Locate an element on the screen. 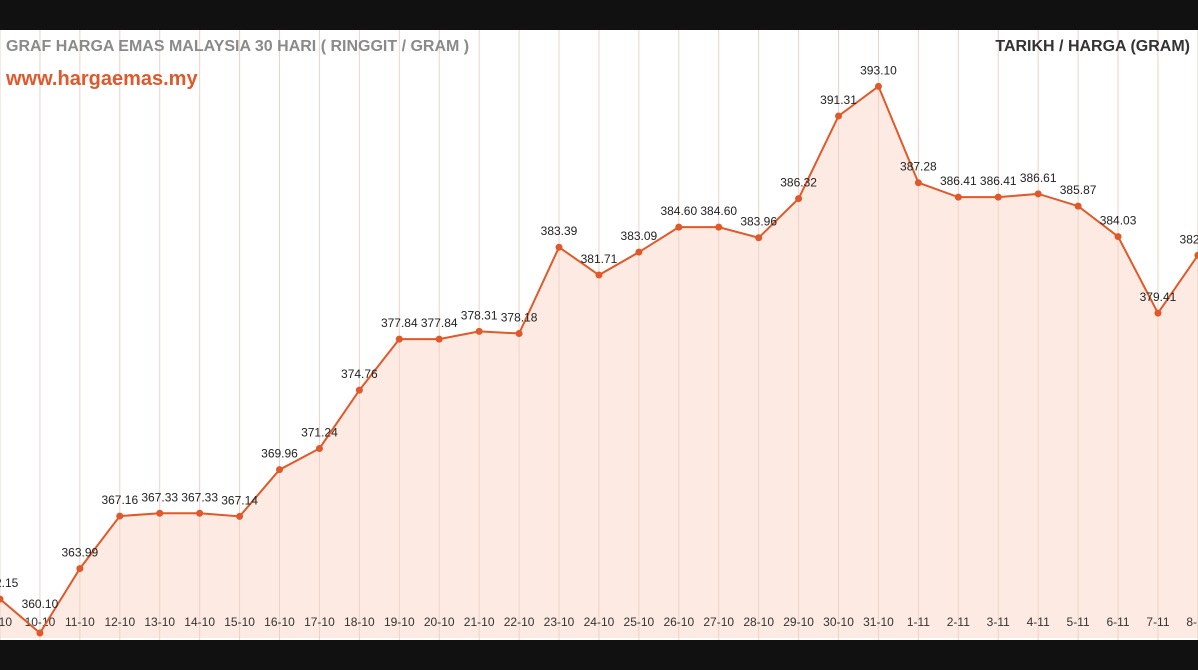 The image size is (1198, 670). data-label: 383.96 is located at coordinates (758, 222).